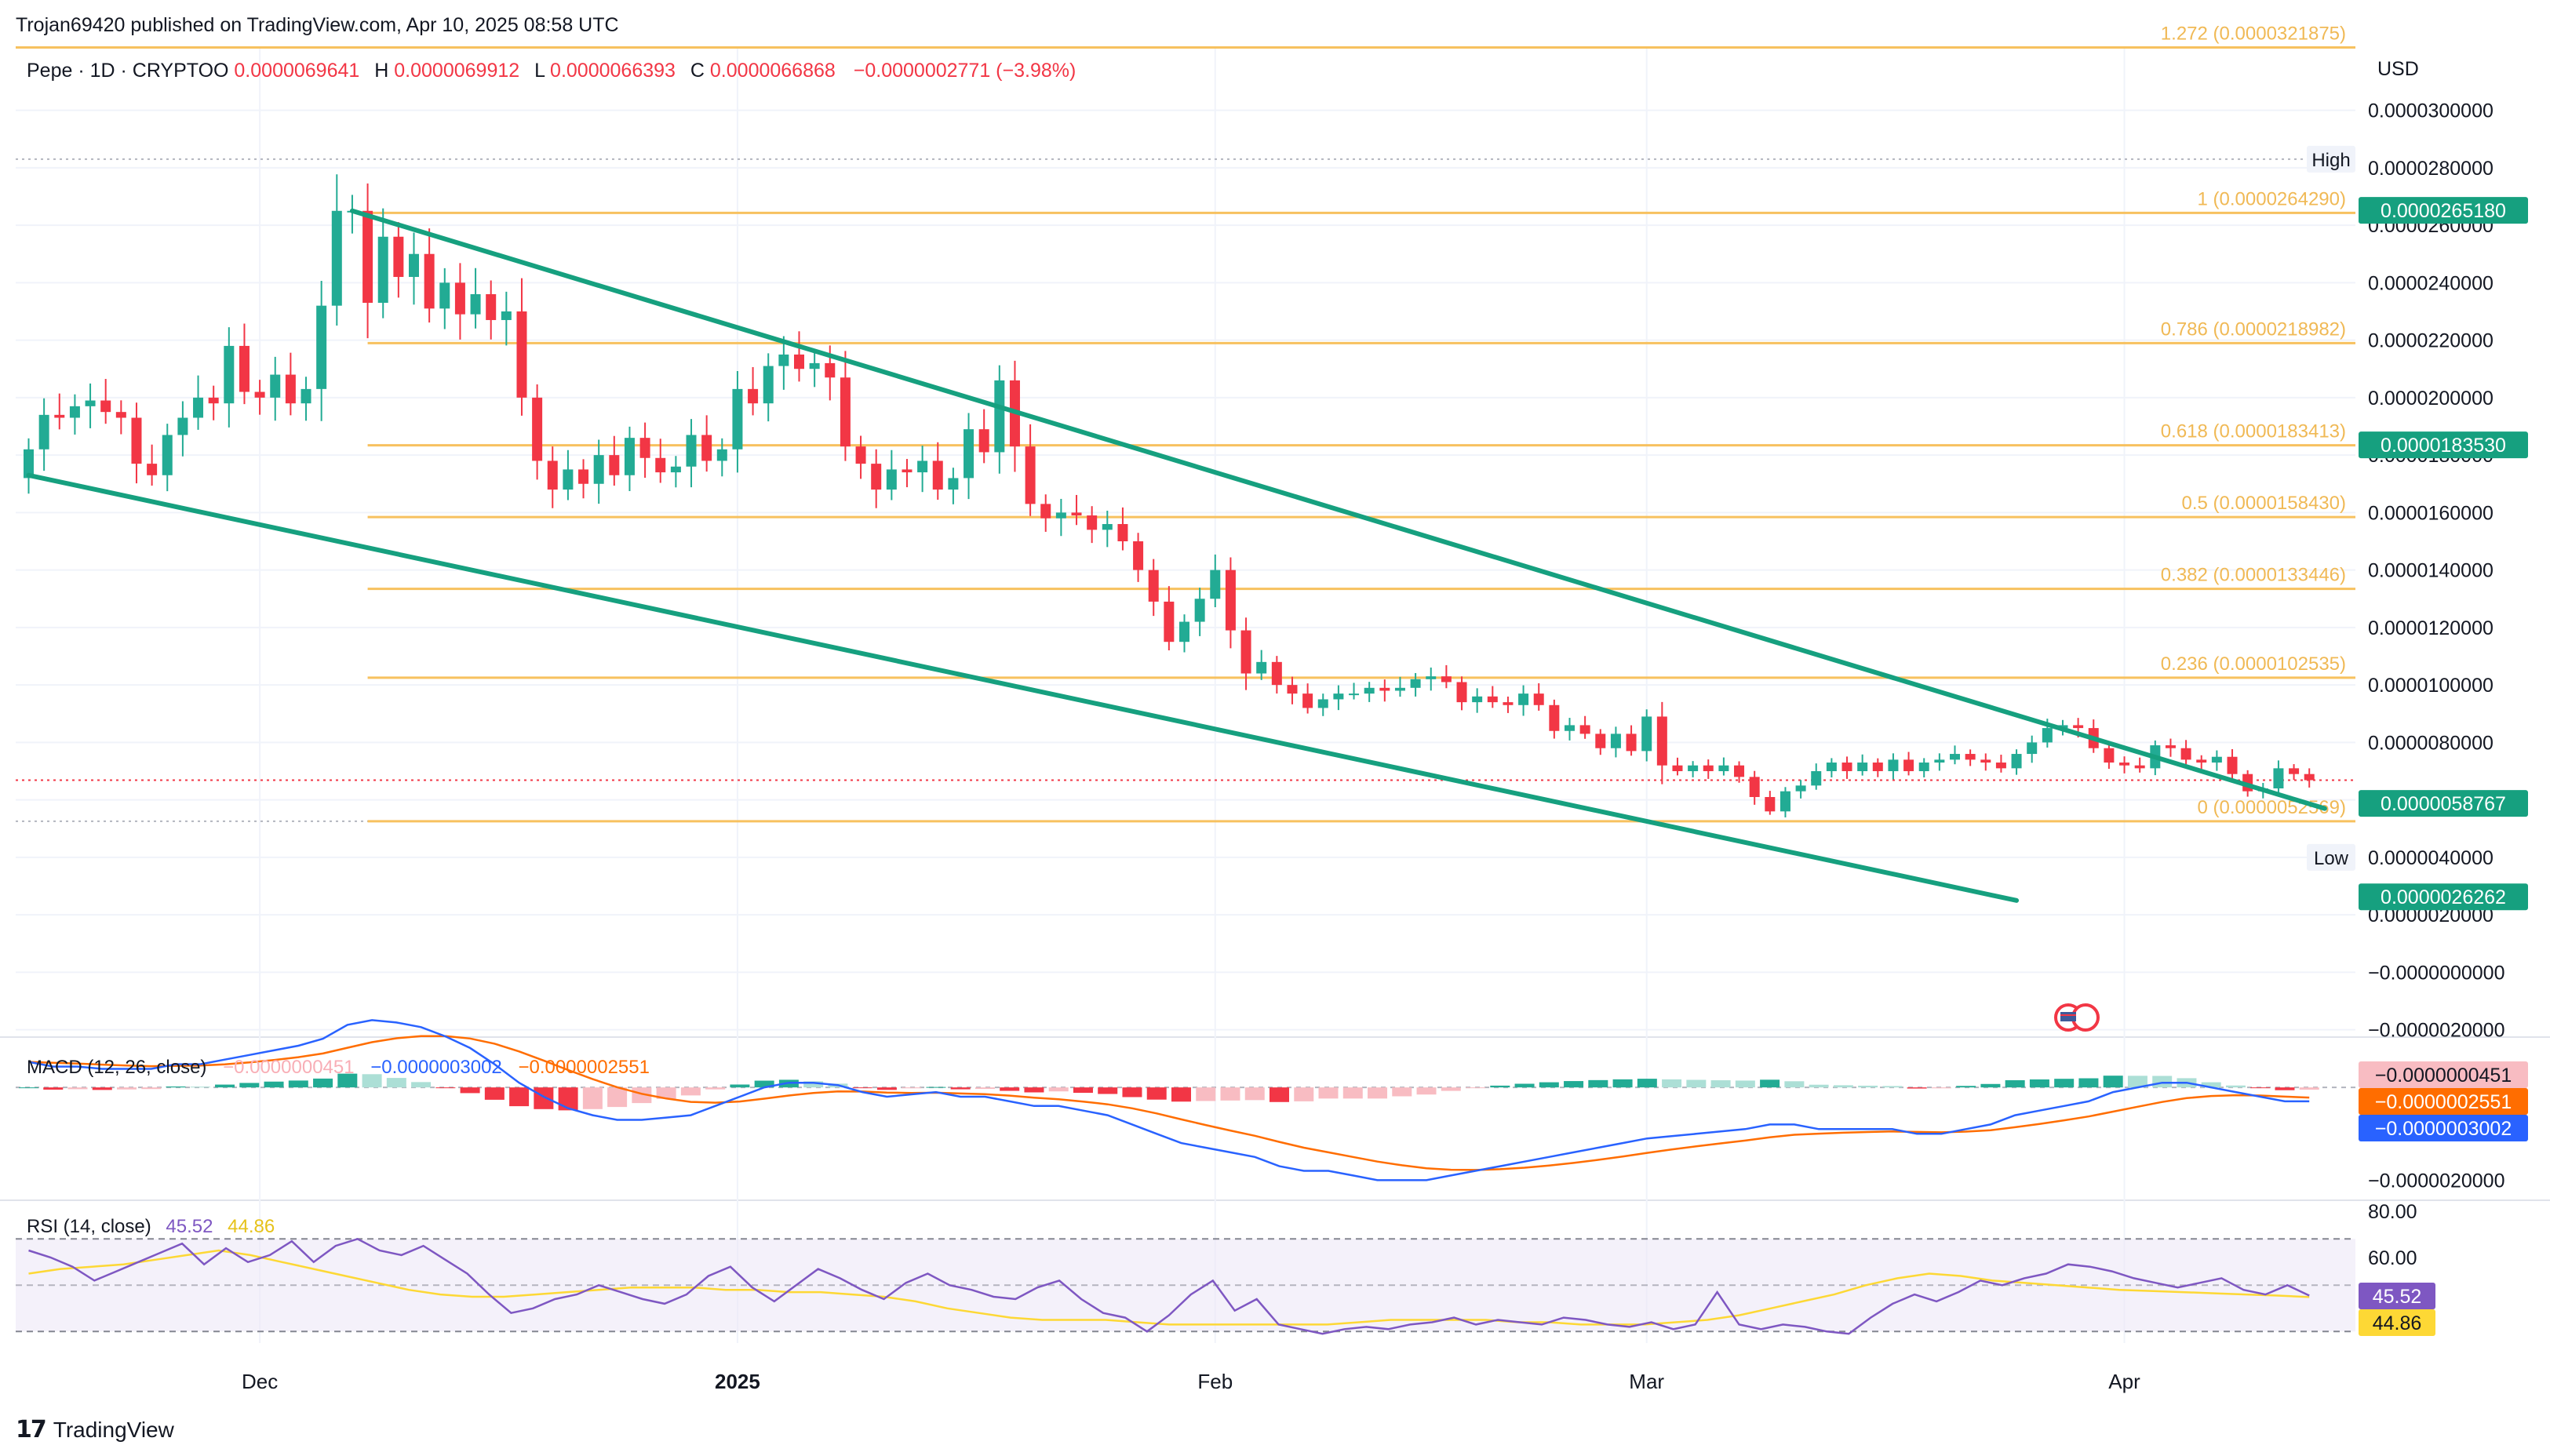 This screenshot has width=2550, height=1456. I want to click on y-tick-label: 0.0000300000, so click(2431, 111).